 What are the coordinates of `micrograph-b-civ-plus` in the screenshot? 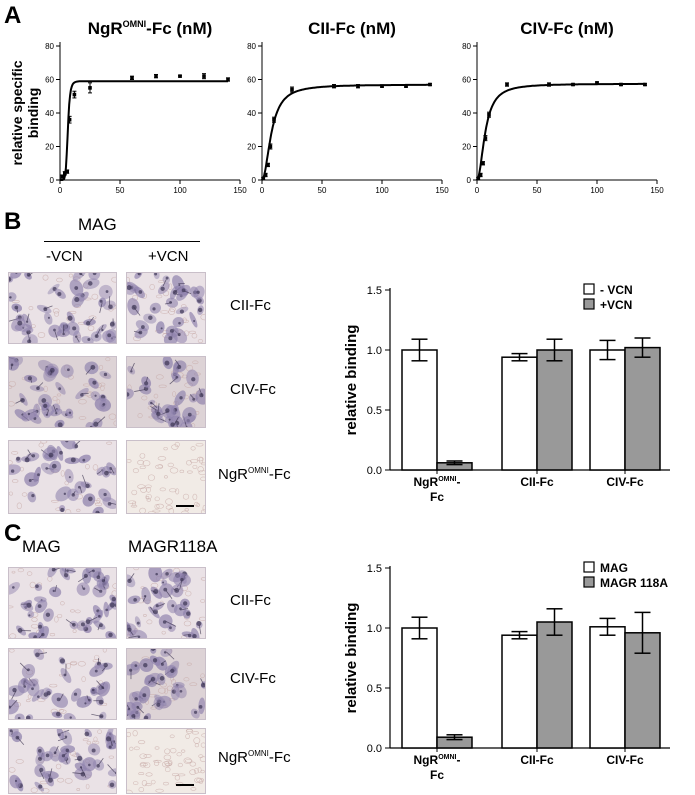 It's located at (166, 392).